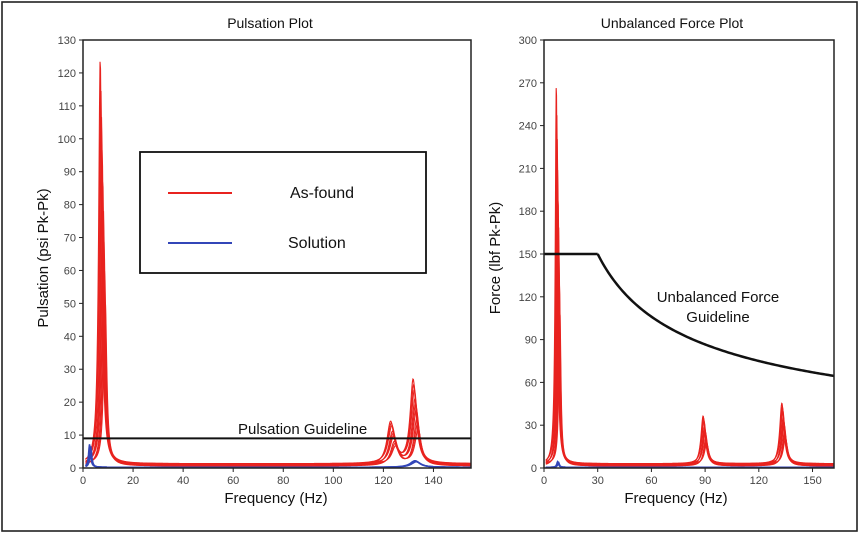 Image resolution: width=861 pixels, height=540 pixels. What do you see at coordinates (528, 298) in the screenshot?
I see `force-y-tick-label: 120` at bounding box center [528, 298].